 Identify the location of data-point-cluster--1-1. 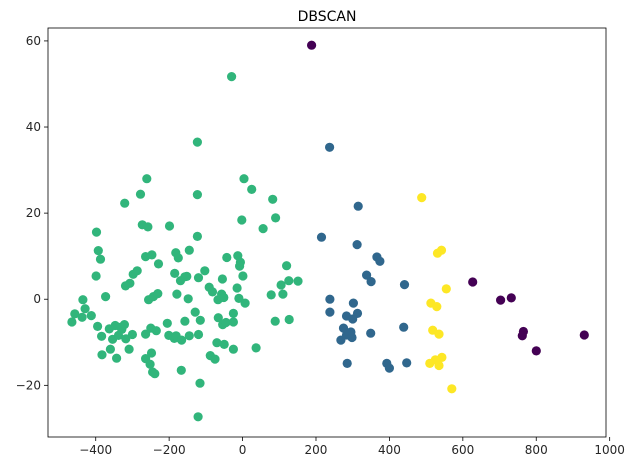
(473, 282).